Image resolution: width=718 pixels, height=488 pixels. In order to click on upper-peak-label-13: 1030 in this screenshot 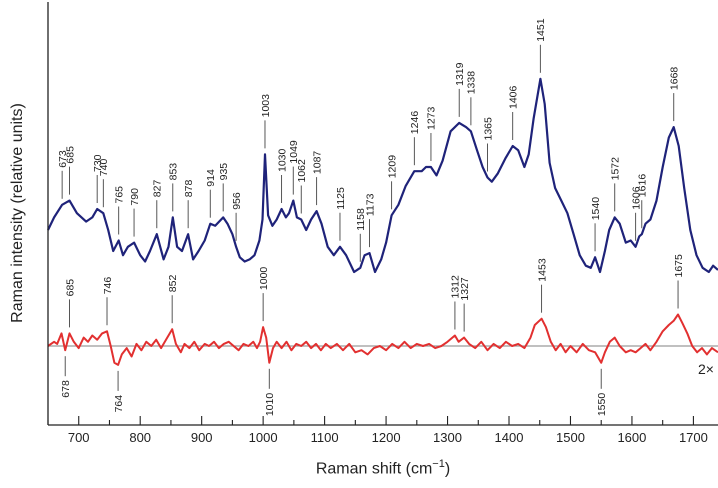, I will do `click(282, 160)`.